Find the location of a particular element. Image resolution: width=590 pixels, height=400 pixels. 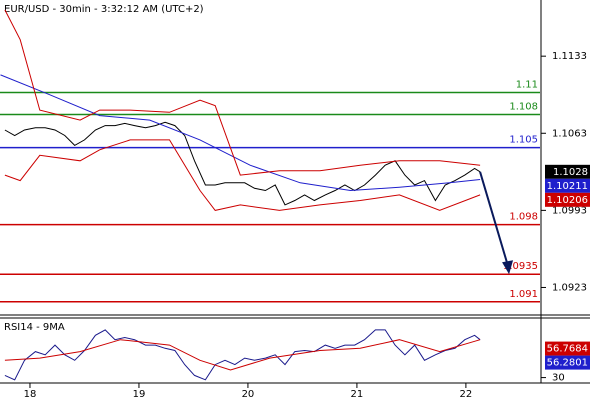

level-label: 1.105 is located at coordinates (523, 140).